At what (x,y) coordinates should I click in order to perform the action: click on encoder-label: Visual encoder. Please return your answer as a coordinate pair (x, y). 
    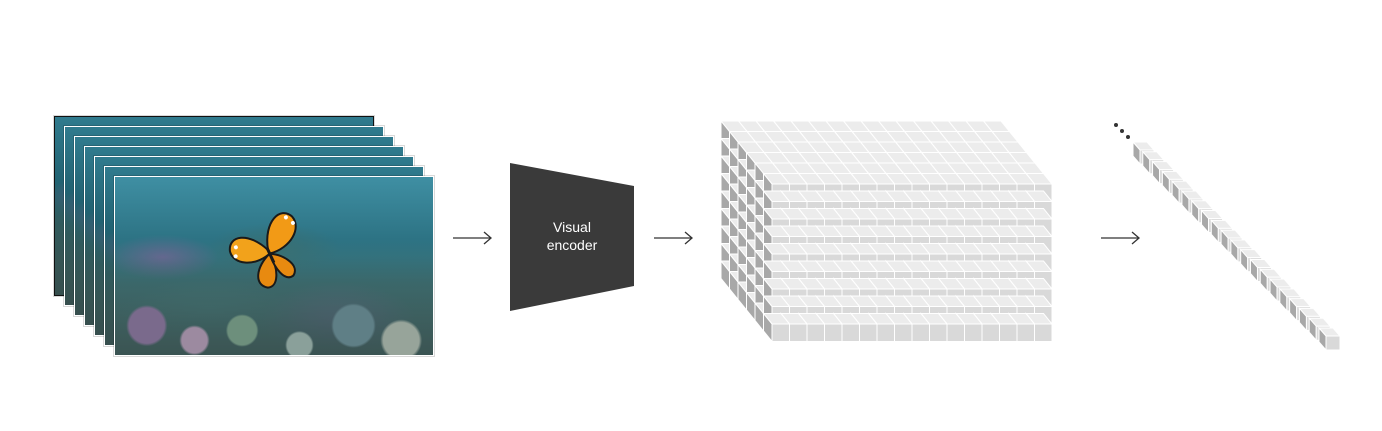
    Looking at the image, I should click on (572, 236).